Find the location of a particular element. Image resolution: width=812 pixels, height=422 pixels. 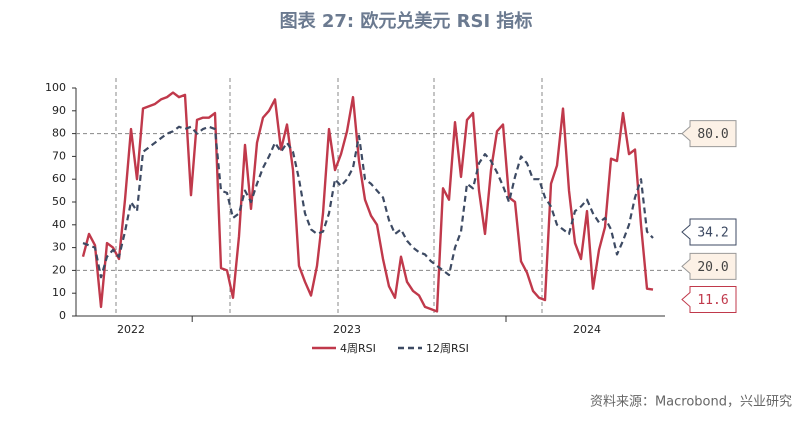

x-tick-label: 2022 is located at coordinates (131, 329).